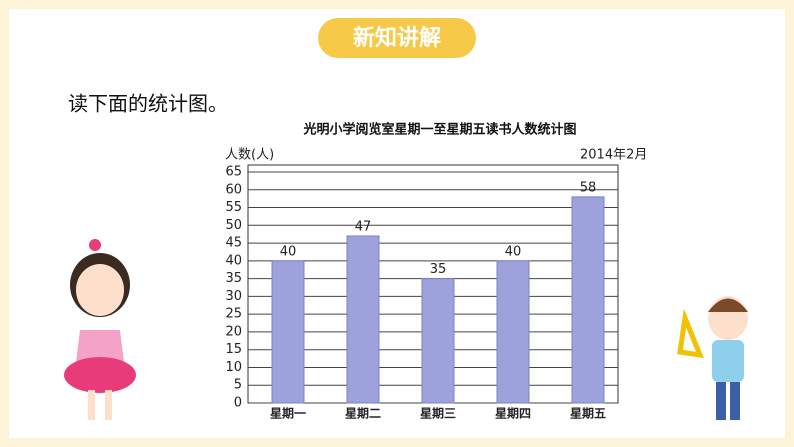 The image size is (794, 447). I want to click on y-tick-label: 25, so click(233, 314).